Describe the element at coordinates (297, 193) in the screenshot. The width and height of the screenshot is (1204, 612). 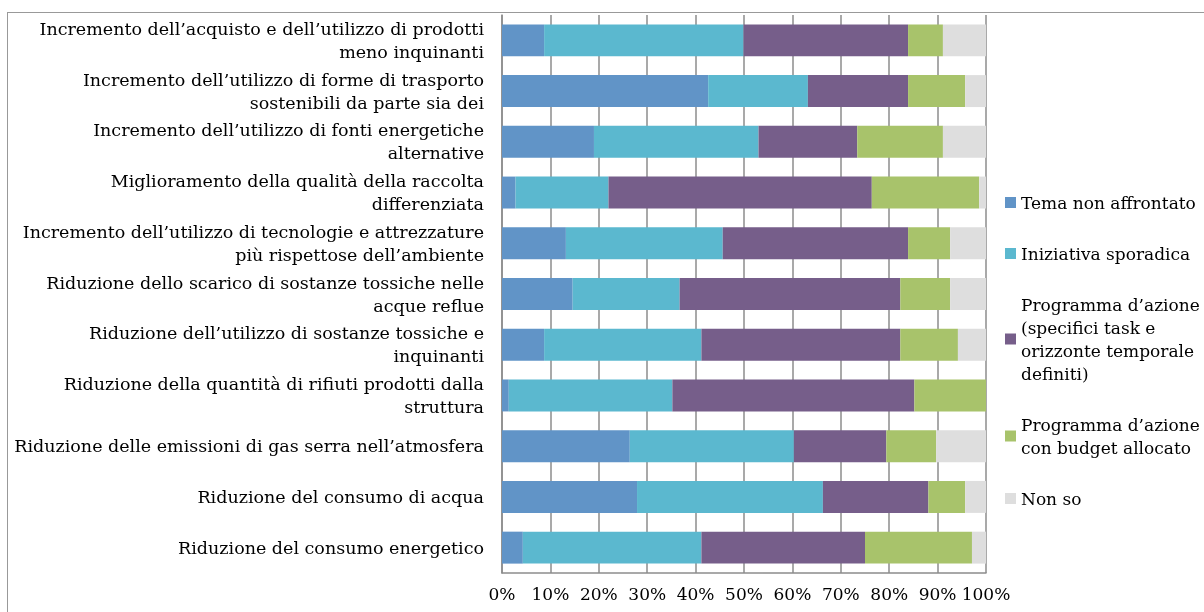
I see `y-tick-label: Miglioramento della qualità della raccolta differenziata` at that location.